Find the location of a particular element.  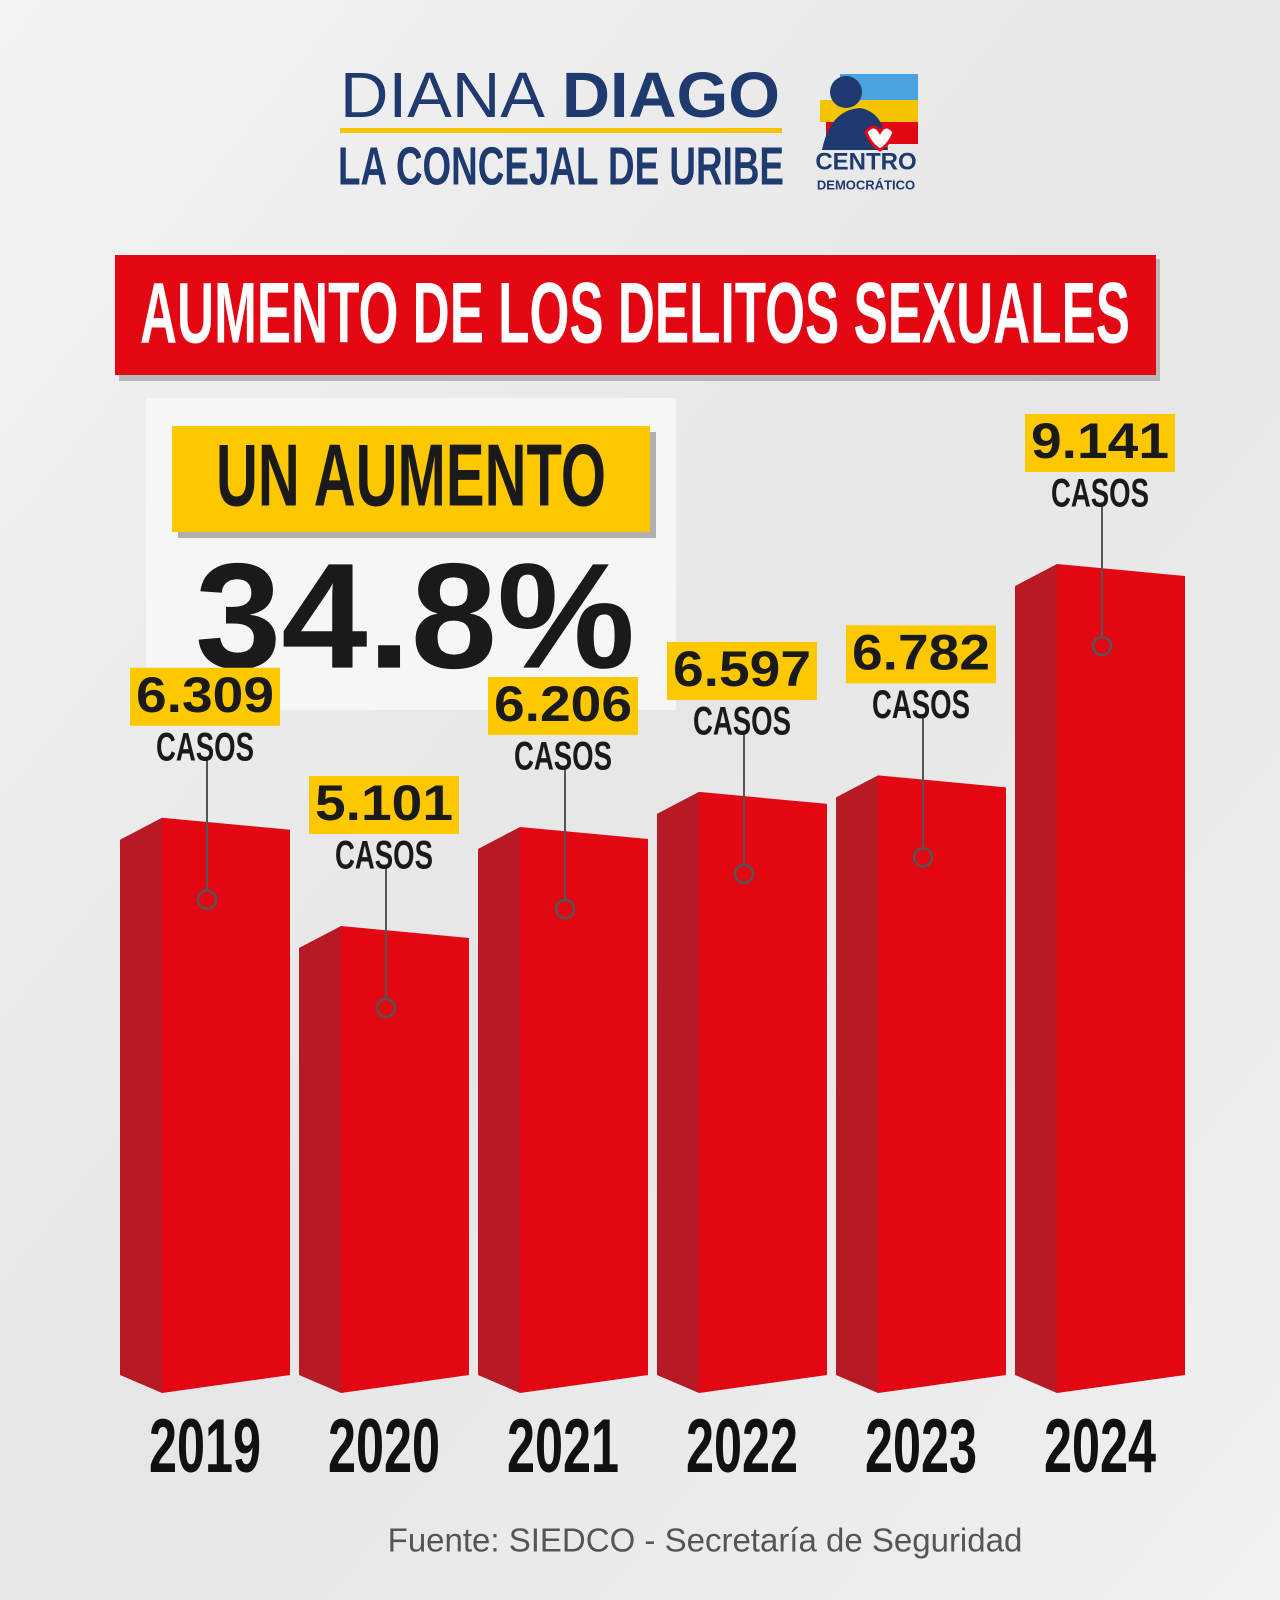

value-label: 6.206 is located at coordinates (563, 704).